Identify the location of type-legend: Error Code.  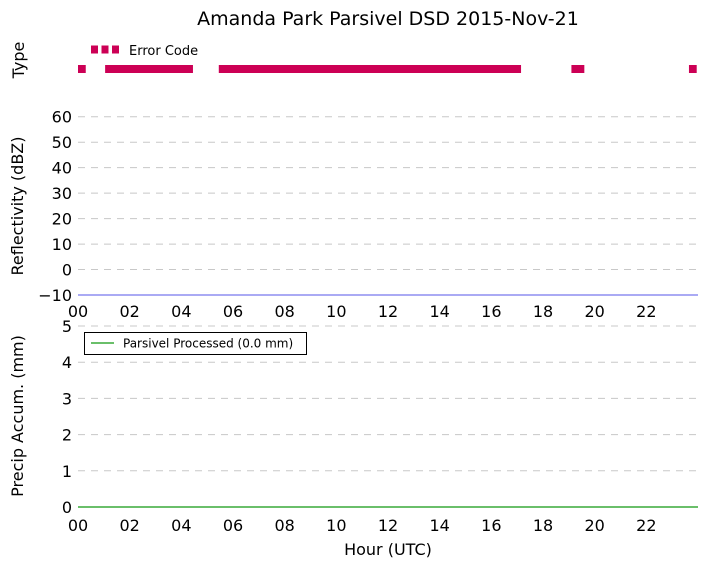
(144, 51).